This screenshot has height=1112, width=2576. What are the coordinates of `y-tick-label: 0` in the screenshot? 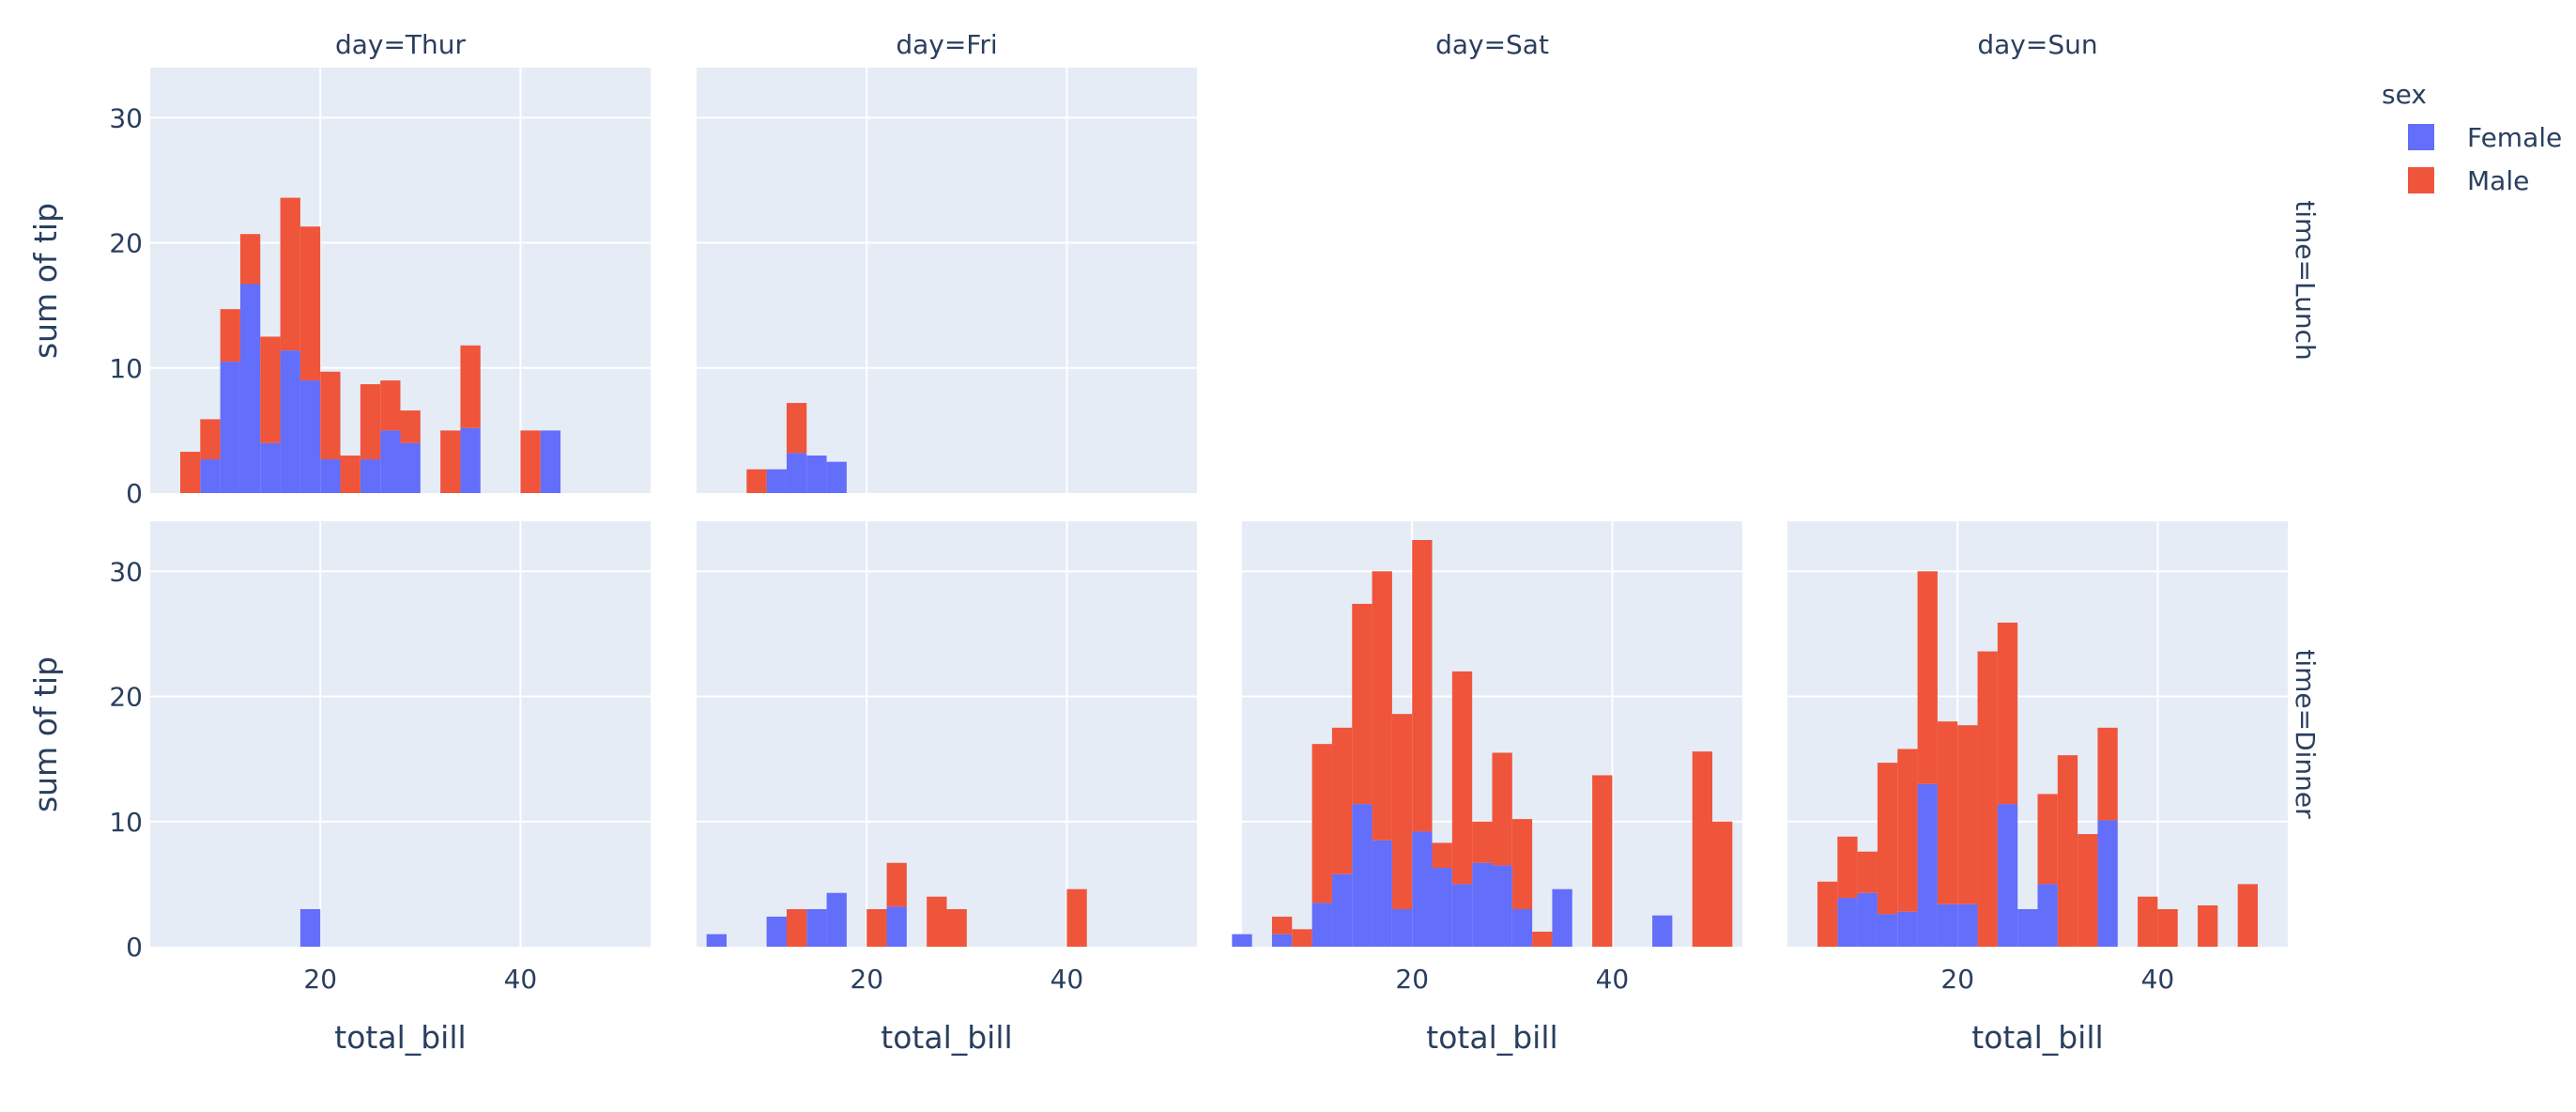 It's located at (134, 947).